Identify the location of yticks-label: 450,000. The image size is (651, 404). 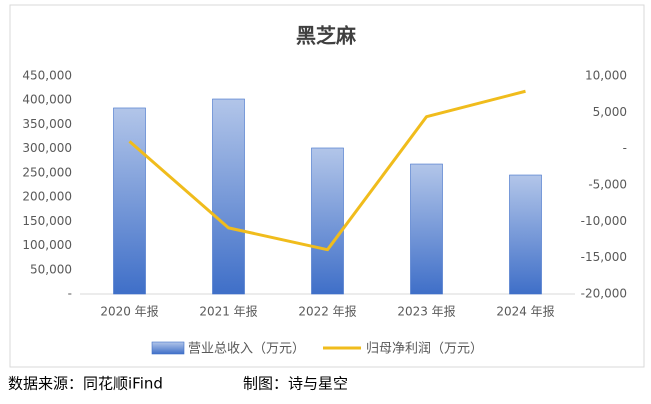
(47, 76).